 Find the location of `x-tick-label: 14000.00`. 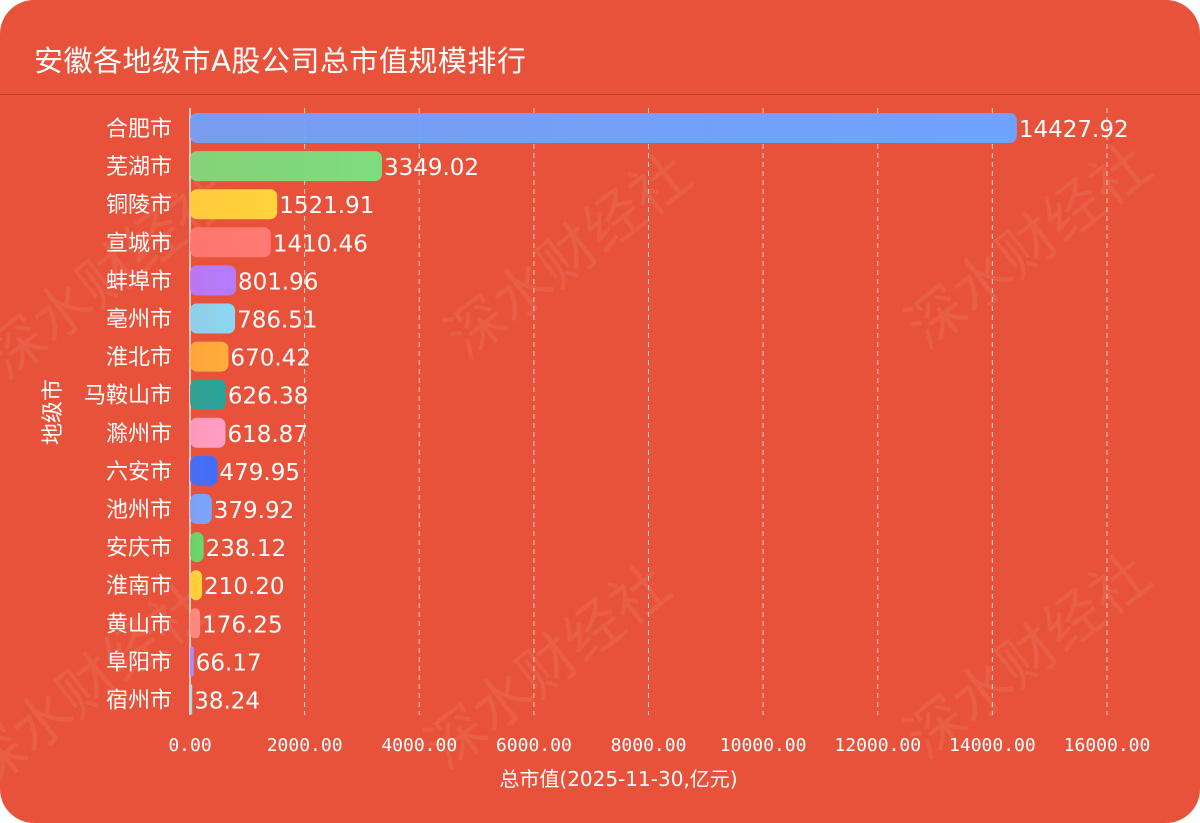

x-tick-label: 14000.00 is located at coordinates (992, 745).